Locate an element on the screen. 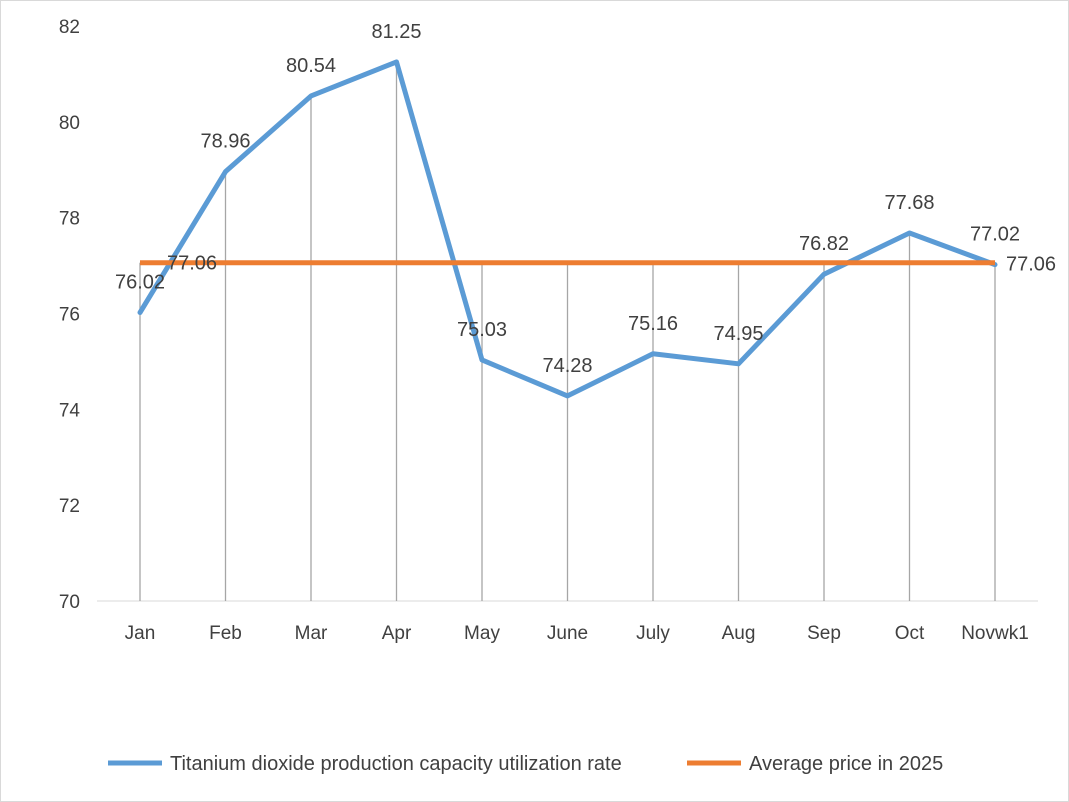  y-tick-label: 76 is located at coordinates (69, 315).